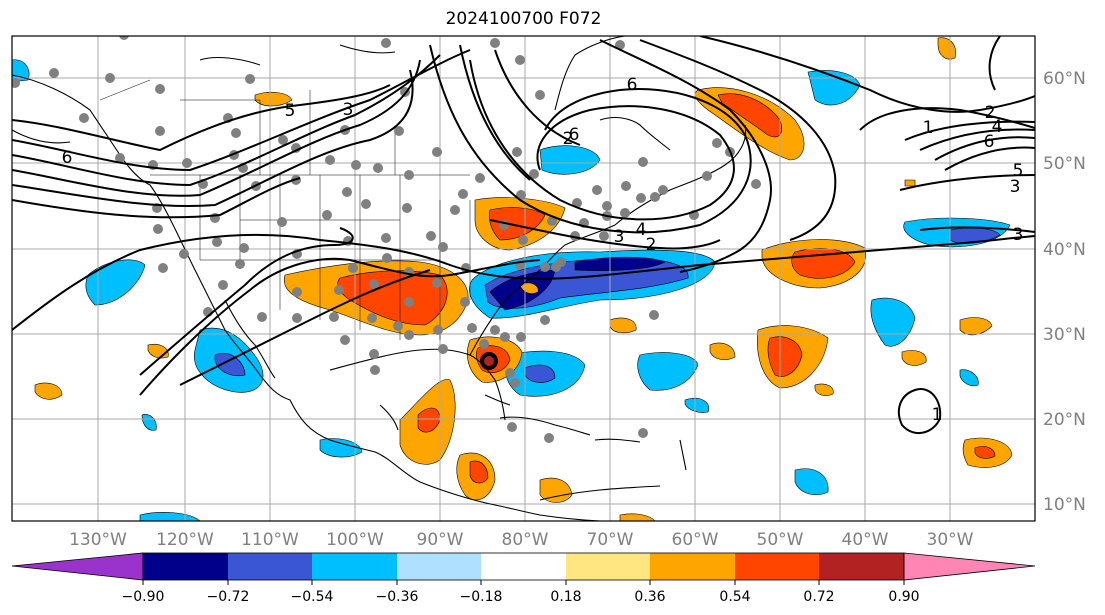 The height and width of the screenshot is (615, 1105). I want to click on colorbar-tick-label: 0.18, so click(565, 597).